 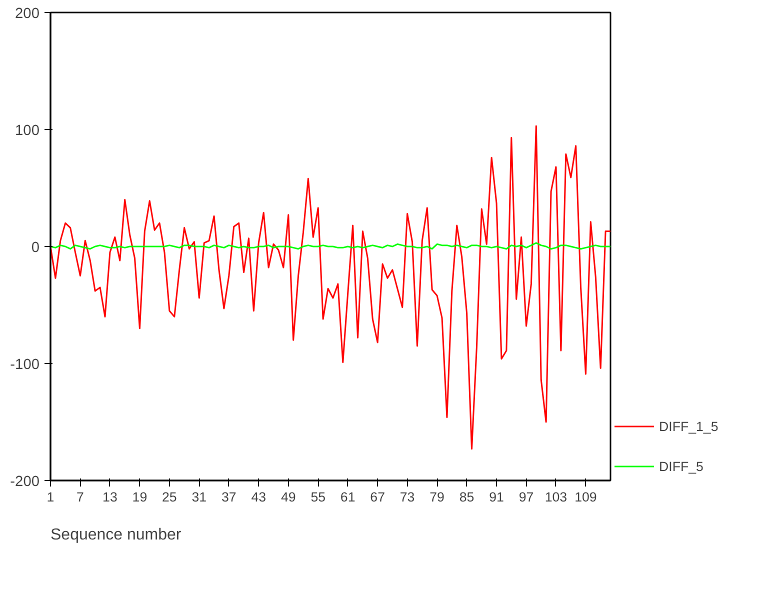 What do you see at coordinates (27, 14) in the screenshot?
I see `y-tick-label: 200` at bounding box center [27, 14].